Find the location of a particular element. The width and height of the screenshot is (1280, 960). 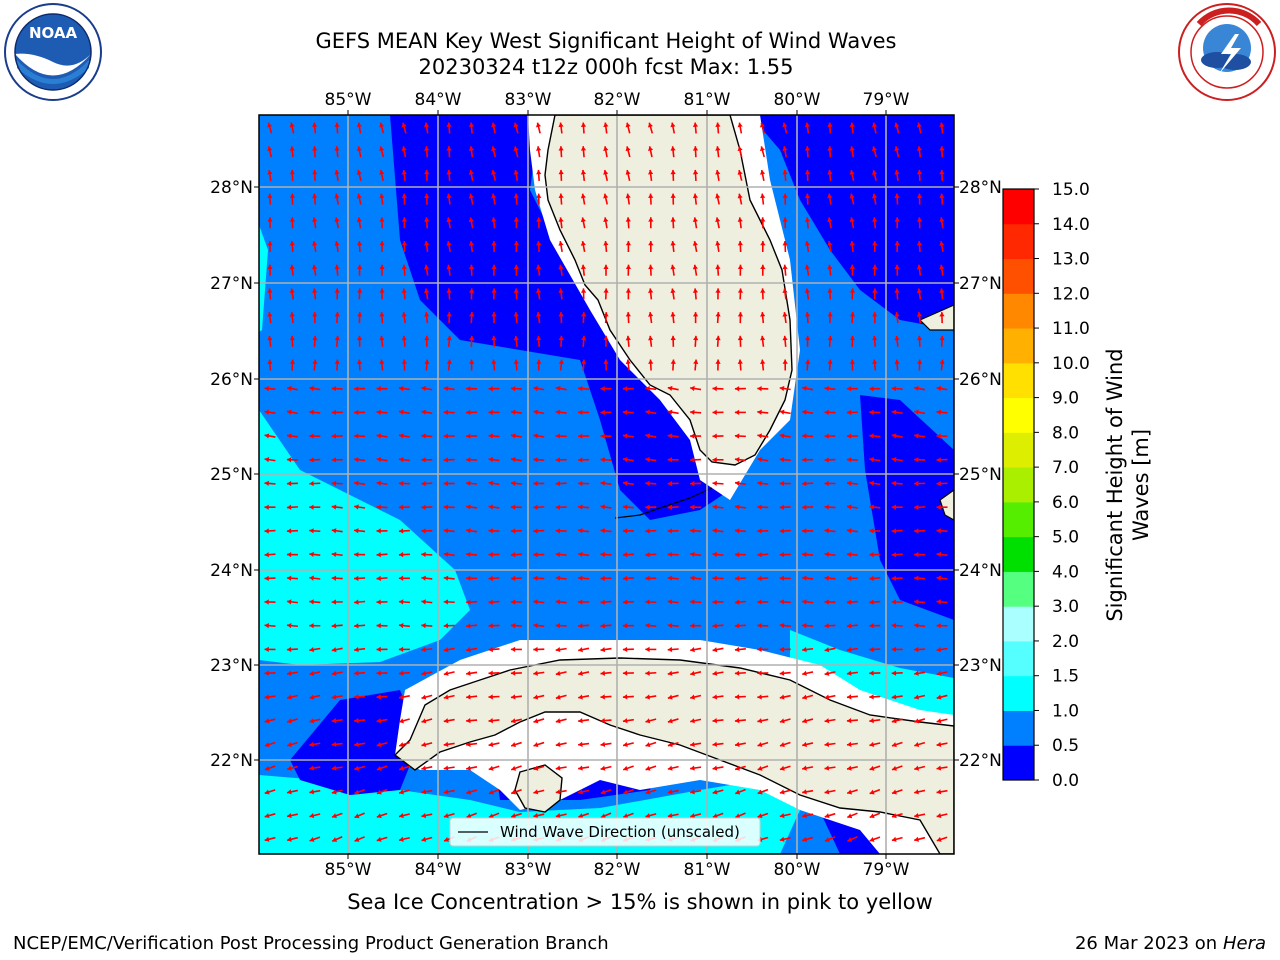

map-legend: Wind Wave Direction (unscaled) is located at coordinates (605, 832).